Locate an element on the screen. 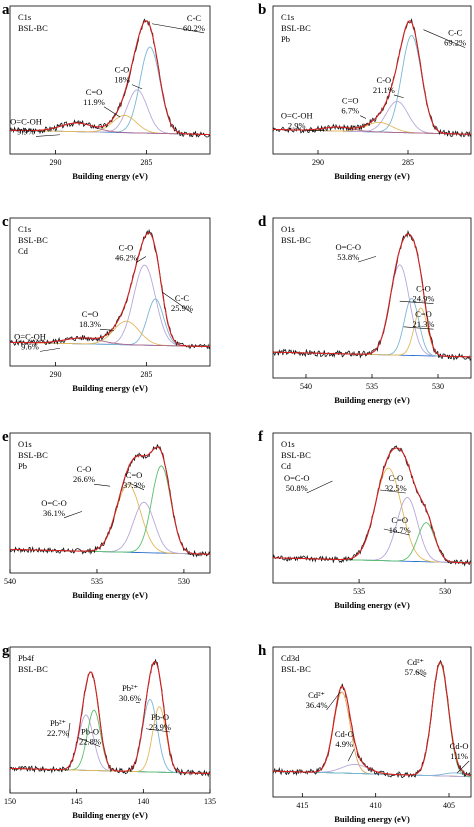 This screenshot has width=474, height=827. panel-letter: g is located at coordinates (6, 651).